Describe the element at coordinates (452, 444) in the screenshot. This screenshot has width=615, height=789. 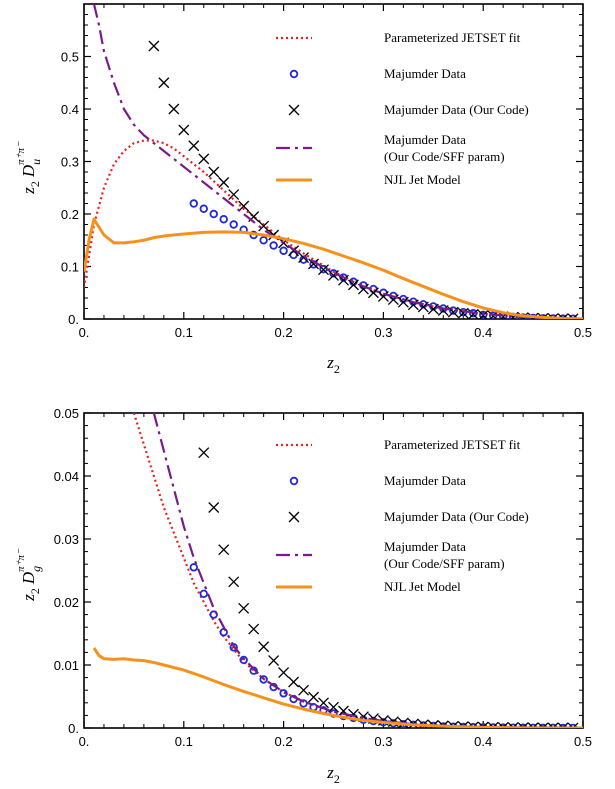
I see `legend-label-parameterized-jetset-fit: Parameterized JETSET fit` at that location.